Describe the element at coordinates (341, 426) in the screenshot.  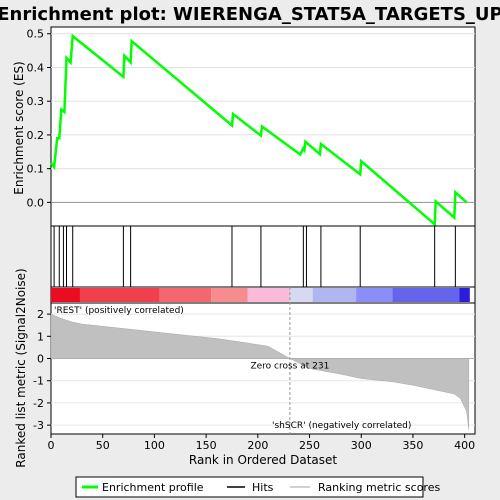
I see `negative-correlation-label: 'shSCR' (negatively correlated)` at that location.